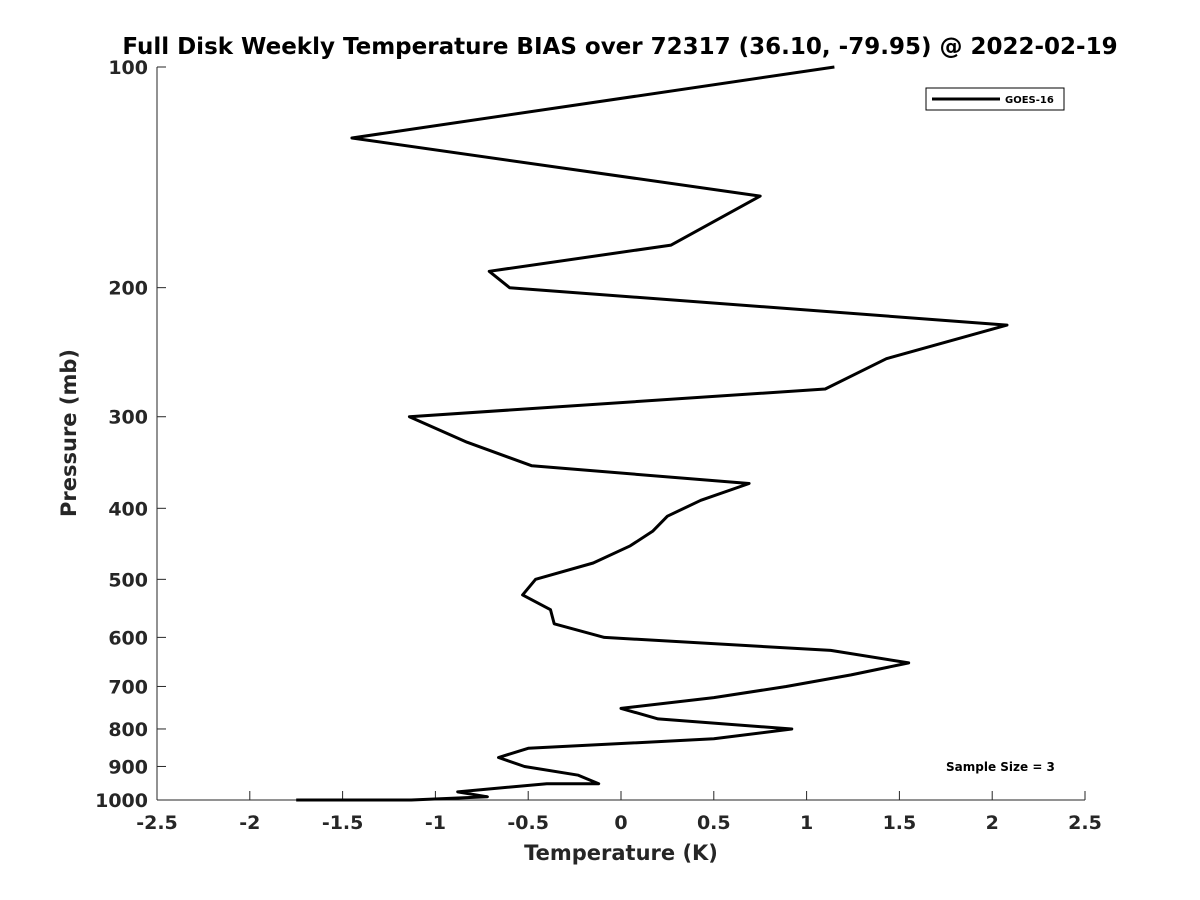 The image size is (1200, 900). Describe the element at coordinates (128, 509) in the screenshot. I see `y-tick-label: 400` at that location.